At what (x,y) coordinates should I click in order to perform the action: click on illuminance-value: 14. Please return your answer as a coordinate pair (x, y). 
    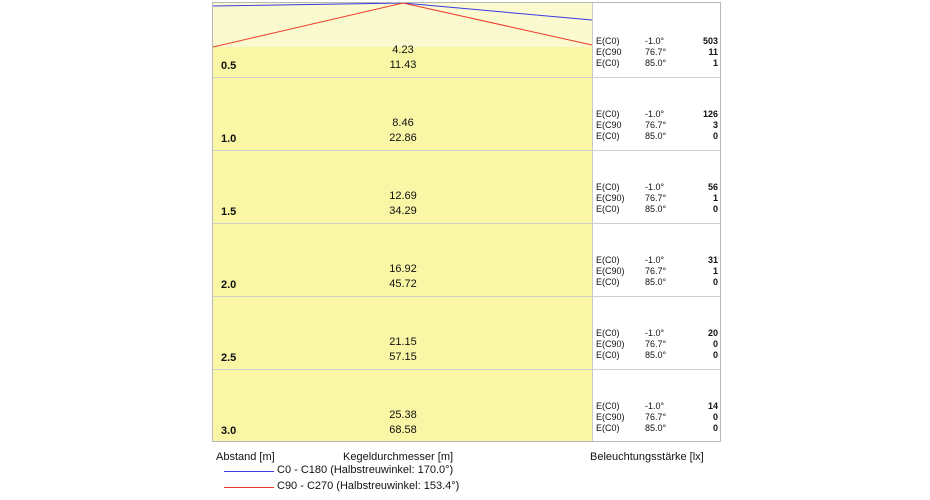
    Looking at the image, I should click on (712, 406).